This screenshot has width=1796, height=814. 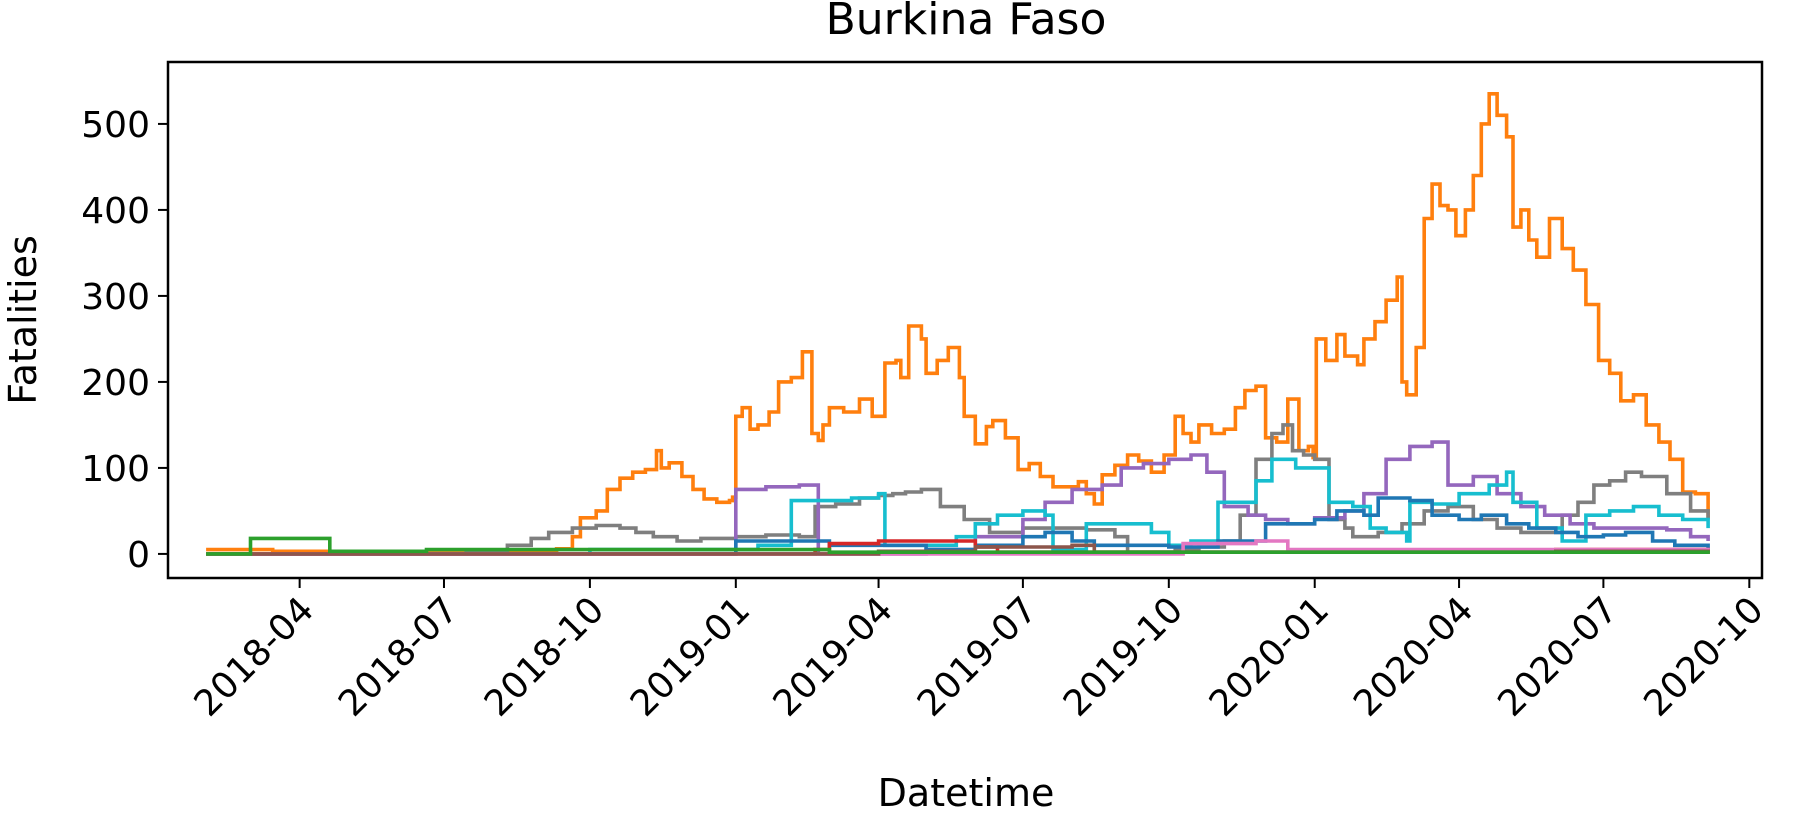 I want to click on x-tick-label: 2018-07, so click(x=398, y=656).